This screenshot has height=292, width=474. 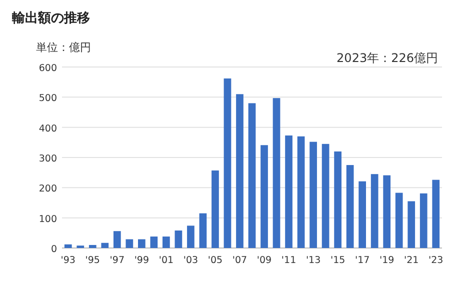 I want to click on x-tick-label: '09, so click(x=264, y=260).